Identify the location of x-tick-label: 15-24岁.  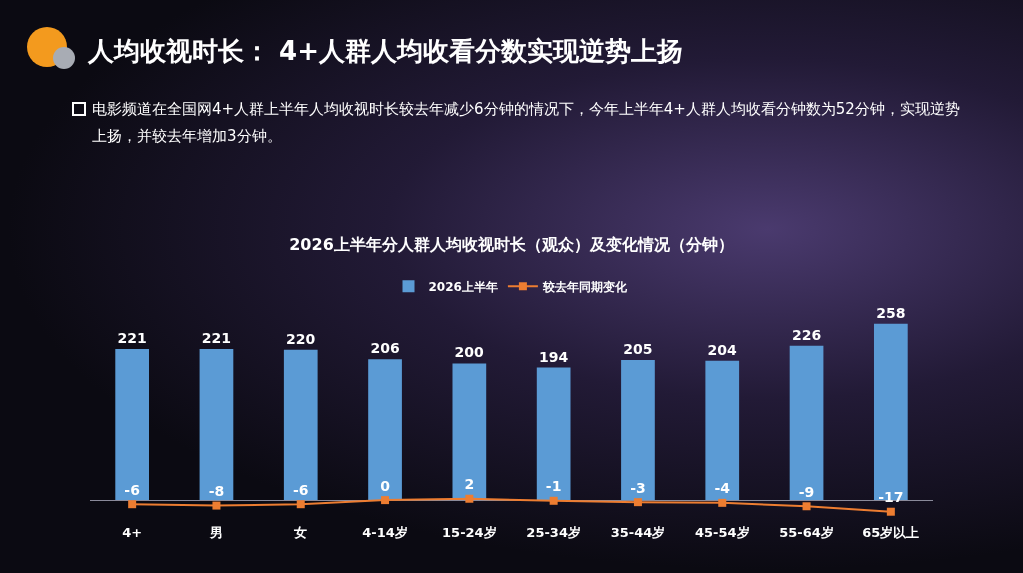
(469, 532).